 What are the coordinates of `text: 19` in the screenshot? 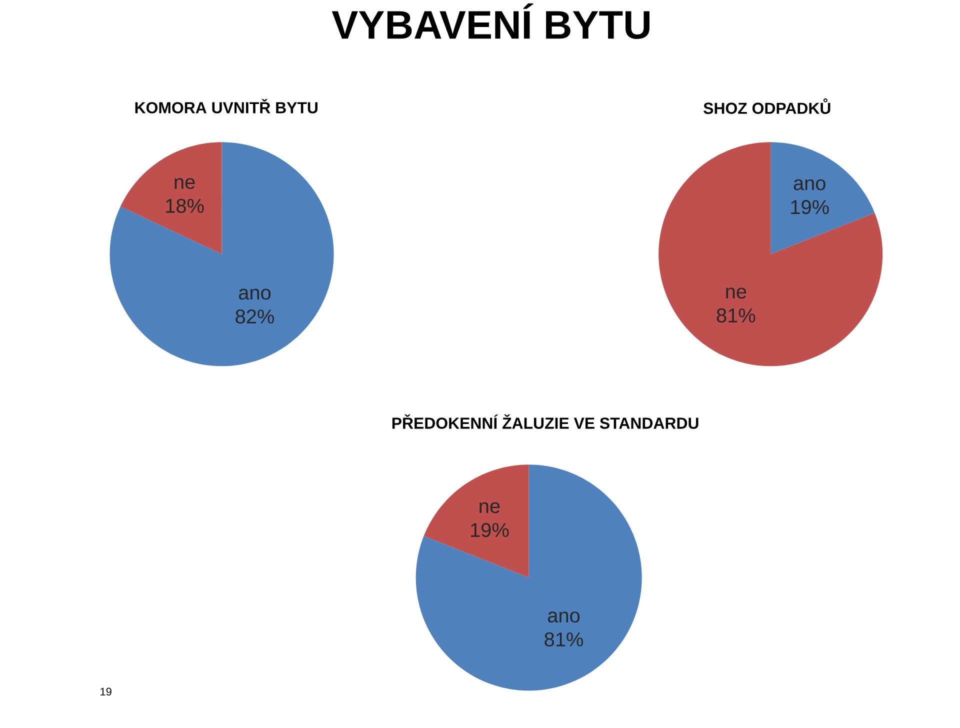 It's located at (106, 692).